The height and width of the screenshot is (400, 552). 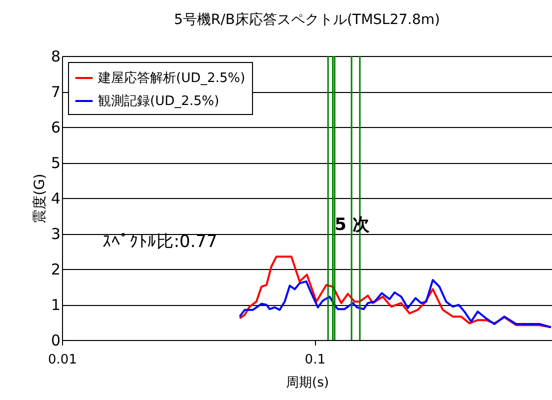 I want to click on y-tick-label: 3, so click(x=55, y=234).